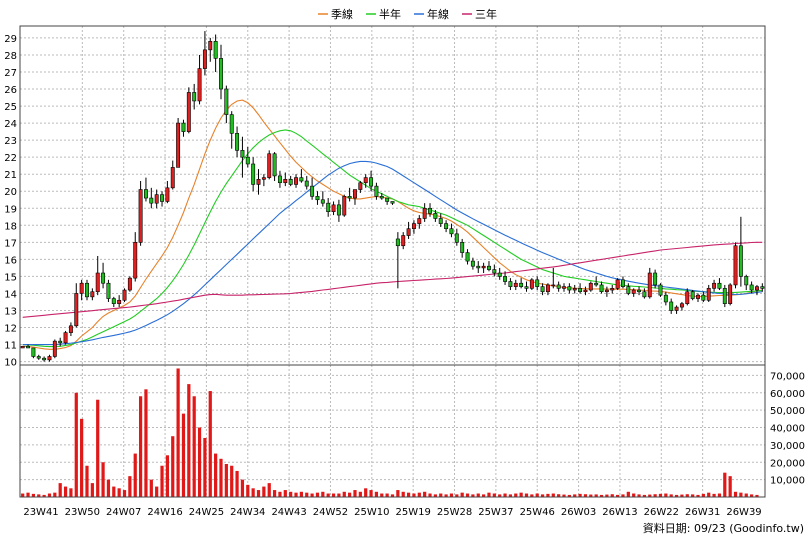 This screenshot has height=540, width=808. I want to click on ma-three-line, so click(392, 279).